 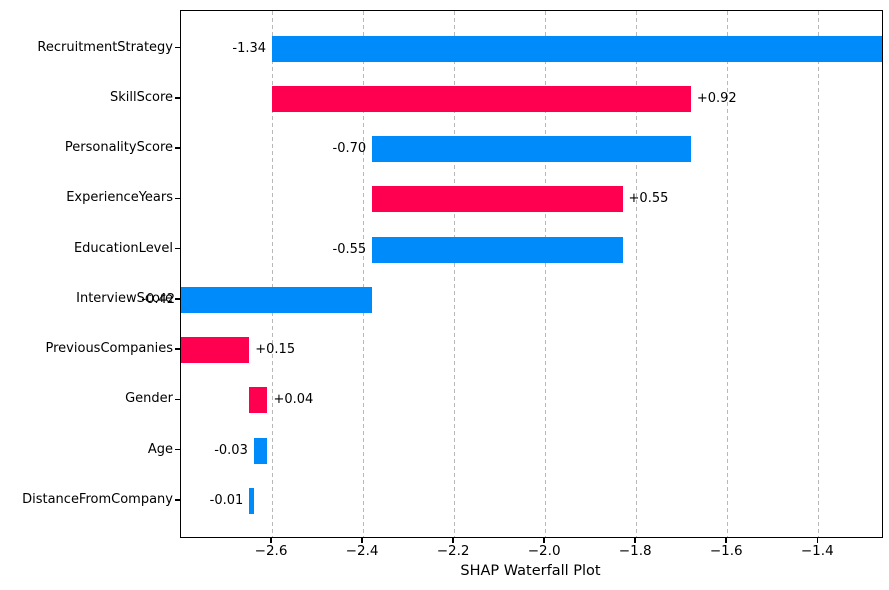 I want to click on bar-value-label: -1.34, so click(x=249, y=48).